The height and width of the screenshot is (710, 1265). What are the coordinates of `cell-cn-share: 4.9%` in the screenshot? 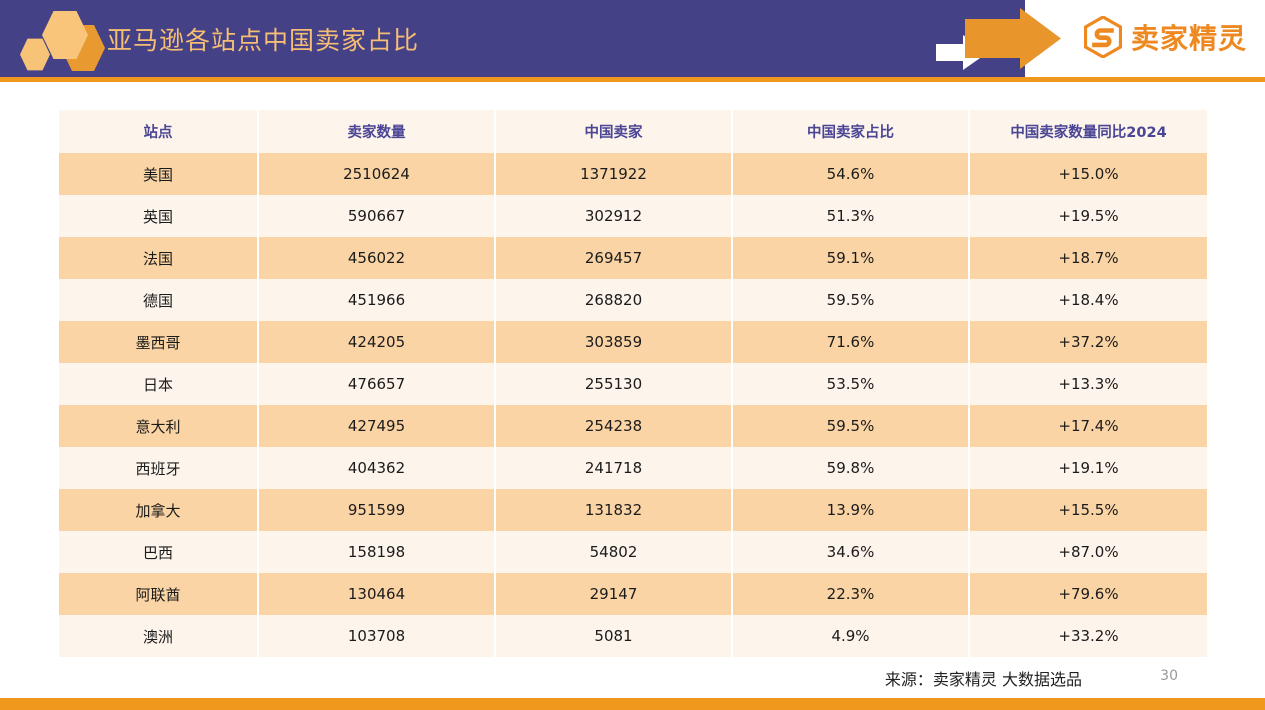 It's located at (851, 636).